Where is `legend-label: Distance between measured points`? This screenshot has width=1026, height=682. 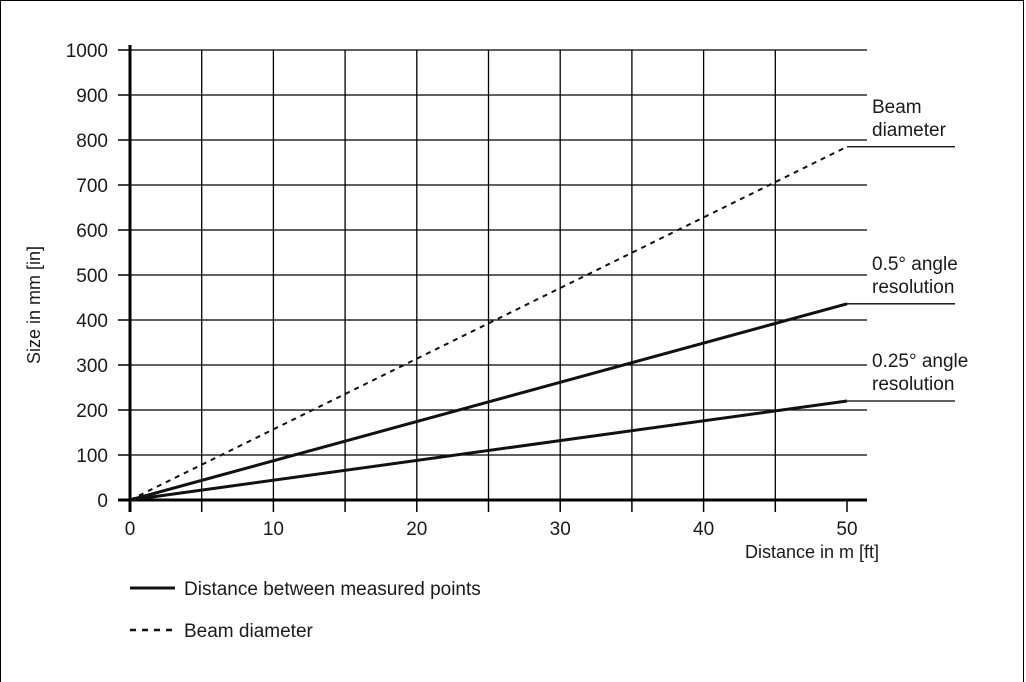 legend-label: Distance between measured points is located at coordinates (332, 589).